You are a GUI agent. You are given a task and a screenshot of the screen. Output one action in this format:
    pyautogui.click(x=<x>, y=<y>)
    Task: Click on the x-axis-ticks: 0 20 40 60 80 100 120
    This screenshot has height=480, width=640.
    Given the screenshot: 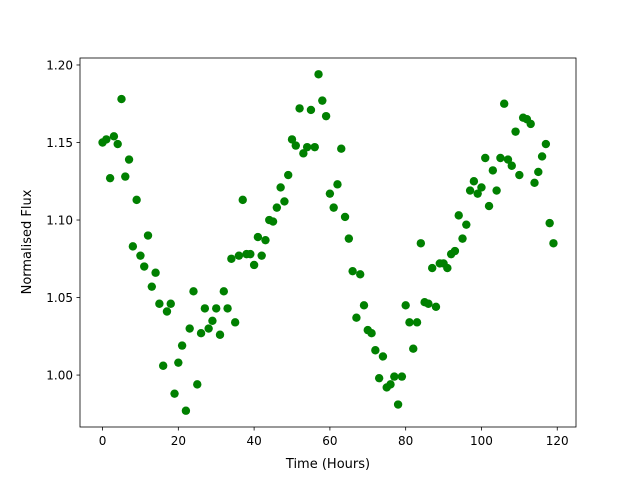 What is the action you would take?
    pyautogui.click(x=334, y=437)
    